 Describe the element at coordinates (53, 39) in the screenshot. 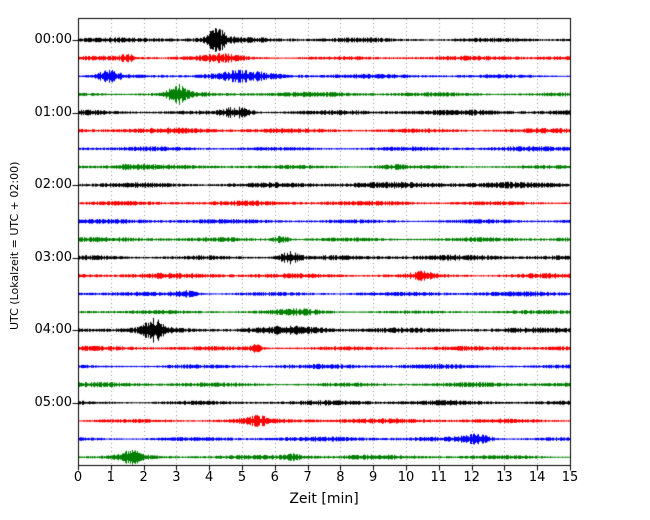

I see `y-tick-label: 00:00` at that location.